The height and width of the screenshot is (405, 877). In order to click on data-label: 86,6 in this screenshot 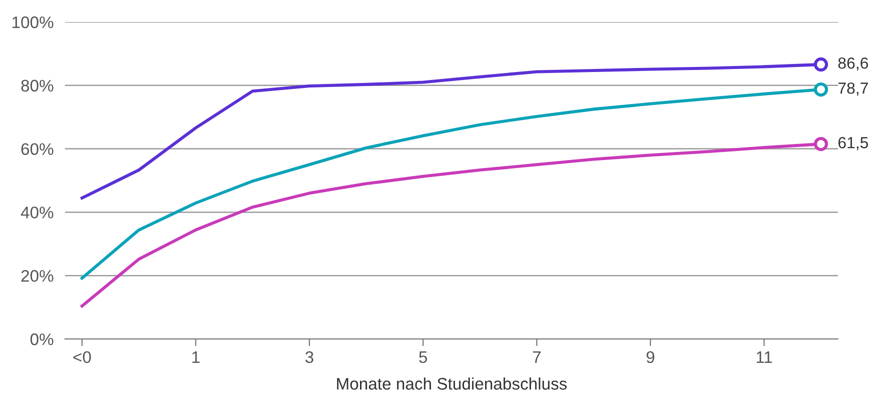, I will do `click(853, 64)`.